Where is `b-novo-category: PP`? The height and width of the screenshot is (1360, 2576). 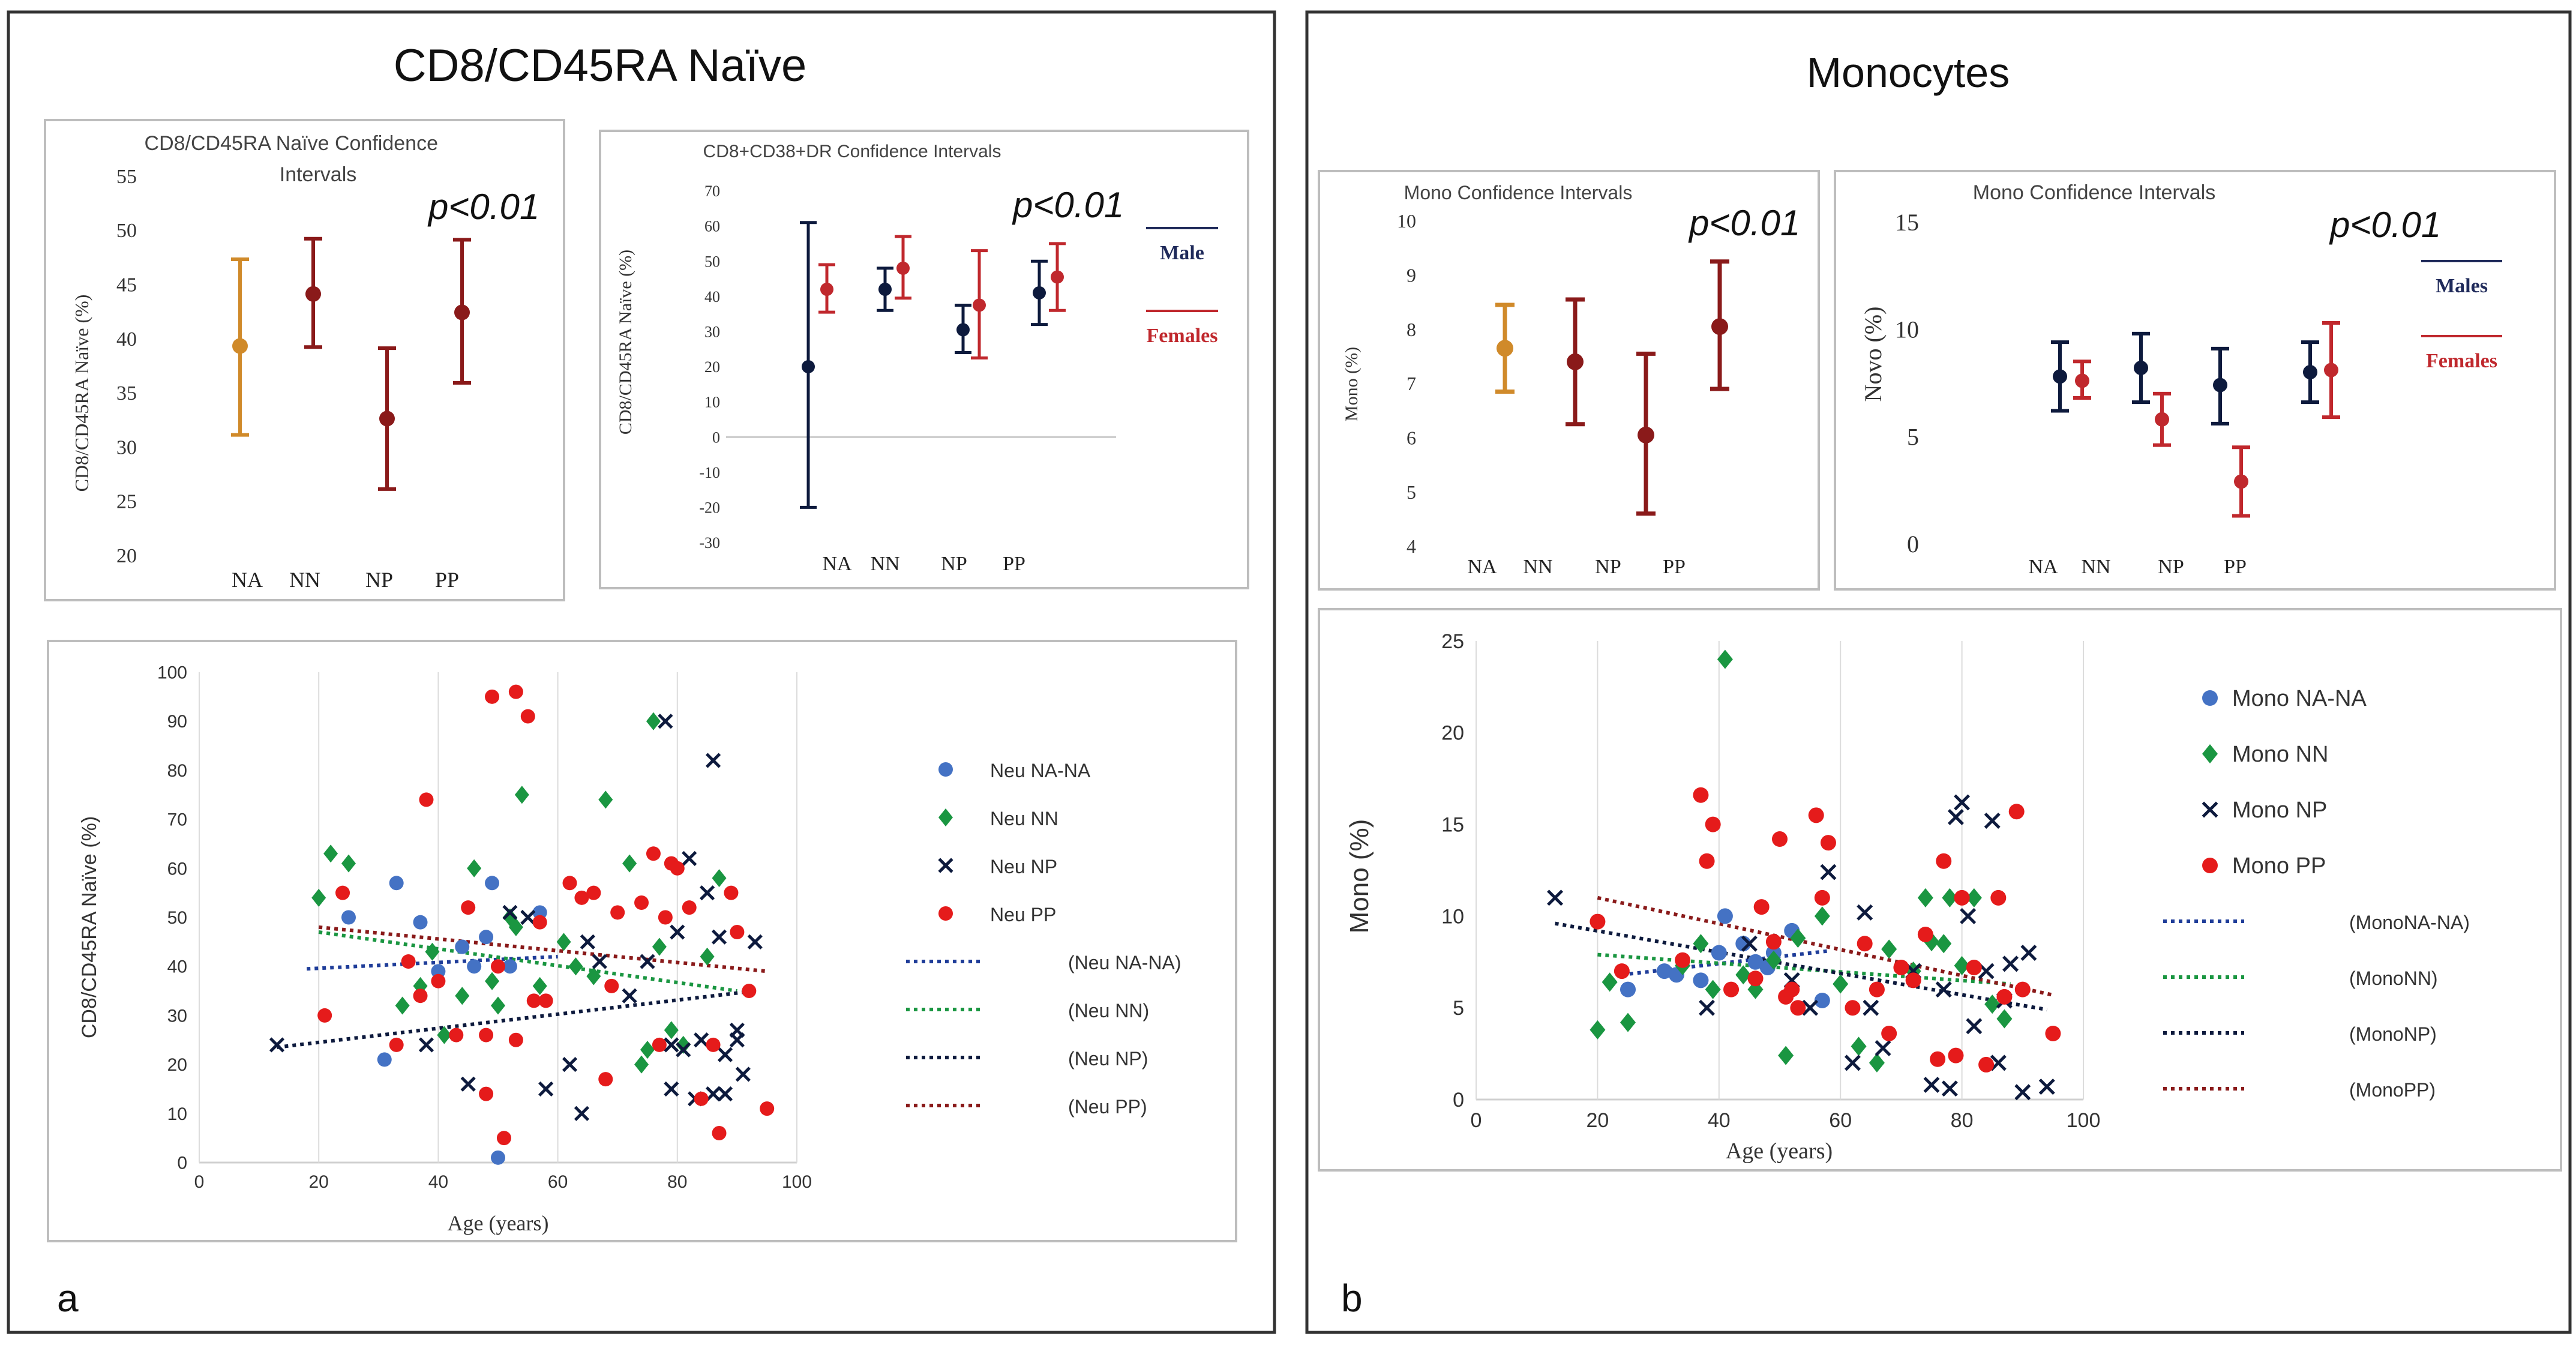 b-novo-category: PP is located at coordinates (2235, 567).